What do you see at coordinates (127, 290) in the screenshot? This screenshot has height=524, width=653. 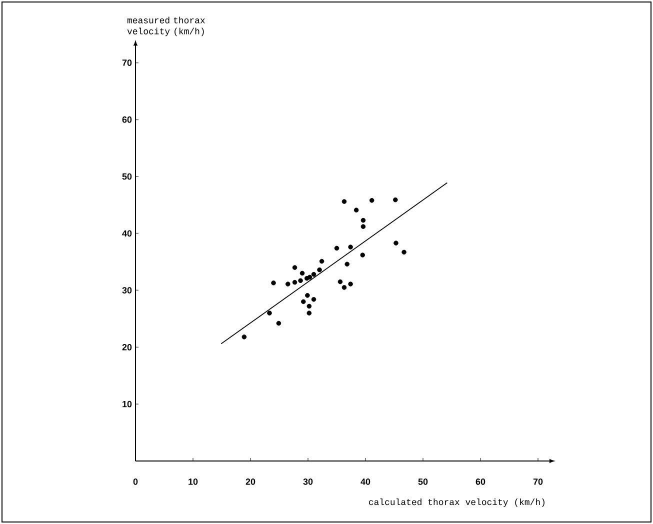 I see `y-tick-label: 30` at bounding box center [127, 290].